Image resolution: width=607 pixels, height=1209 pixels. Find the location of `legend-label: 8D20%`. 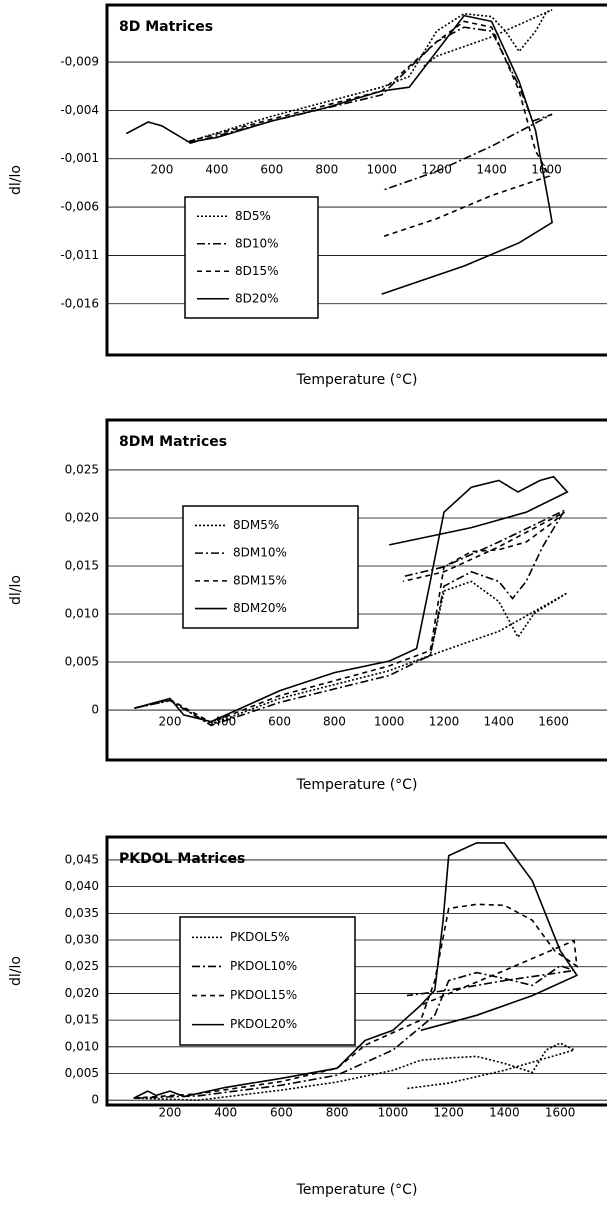

legend-label: 8D20% is located at coordinates (257, 298).